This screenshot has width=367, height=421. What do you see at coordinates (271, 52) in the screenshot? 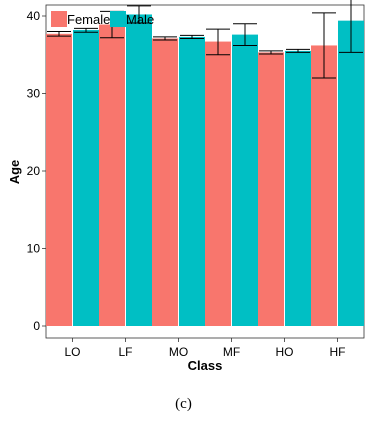
I see `error-bar-female-ho` at bounding box center [271, 52].